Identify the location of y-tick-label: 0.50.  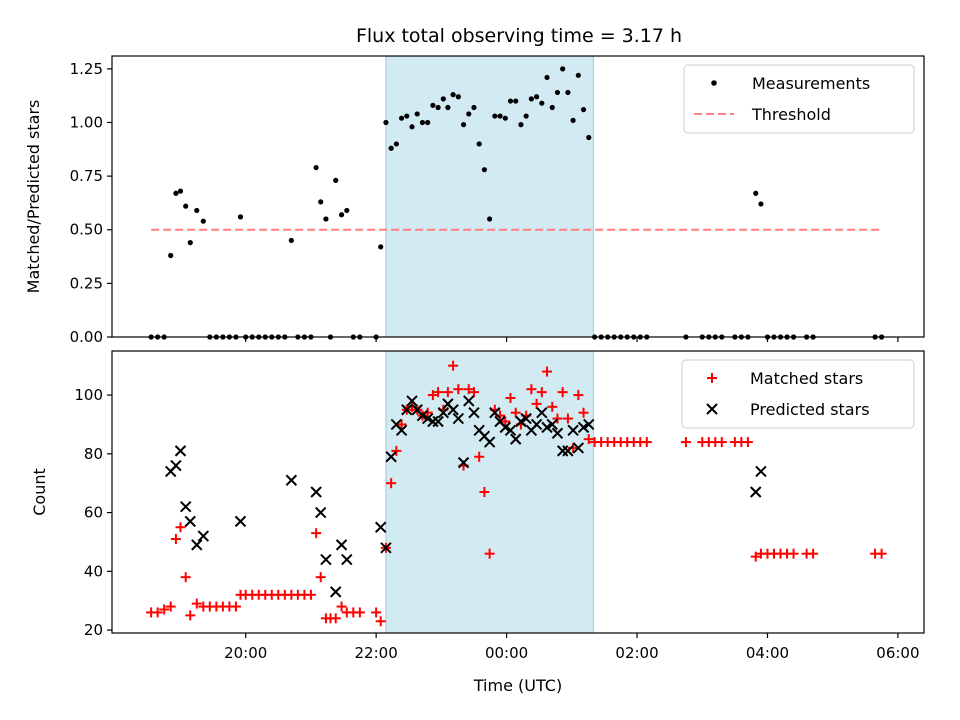
(86, 230).